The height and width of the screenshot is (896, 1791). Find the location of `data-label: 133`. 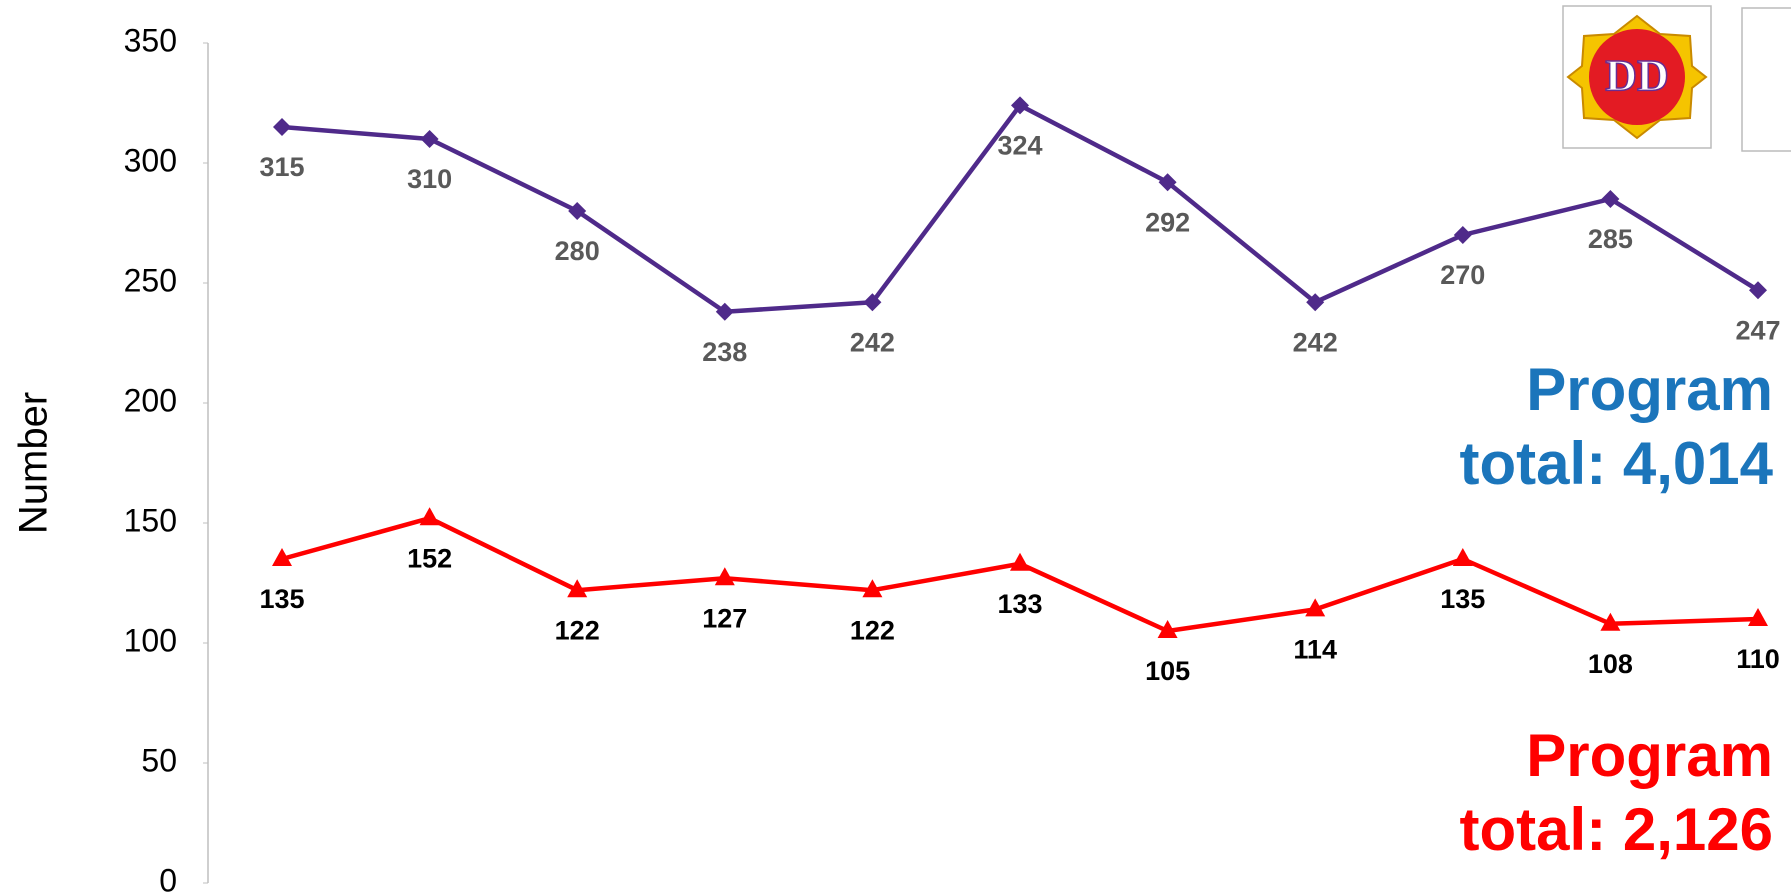

data-label: 133 is located at coordinates (1019, 604).